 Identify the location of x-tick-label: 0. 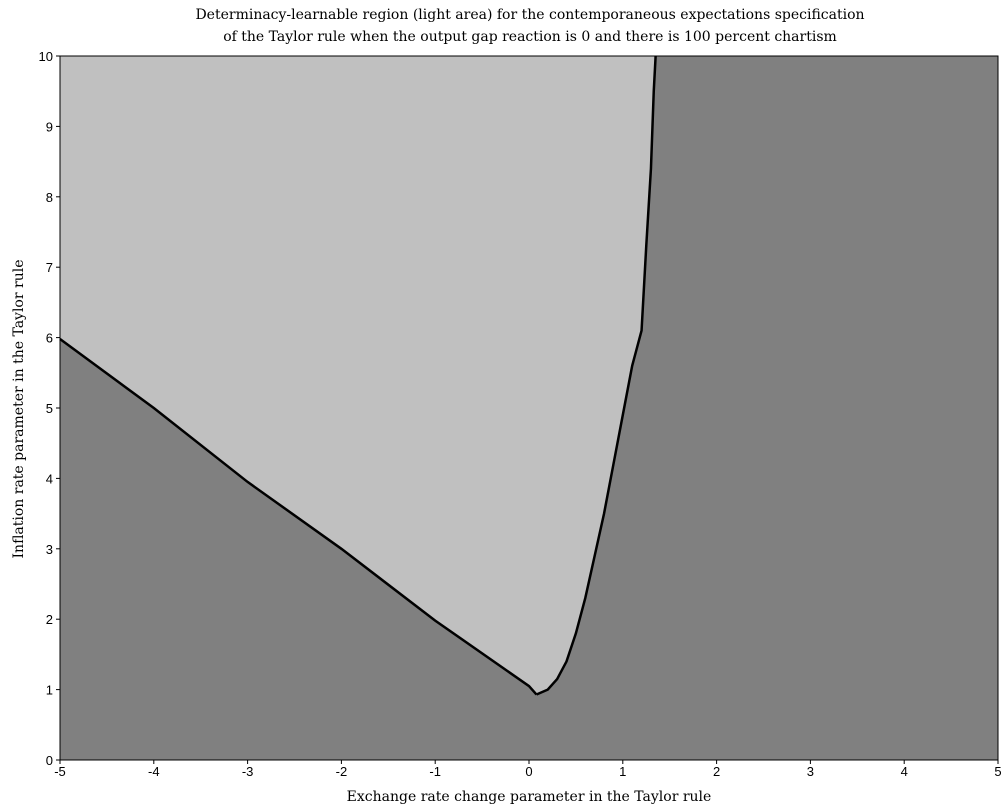
(528, 771).